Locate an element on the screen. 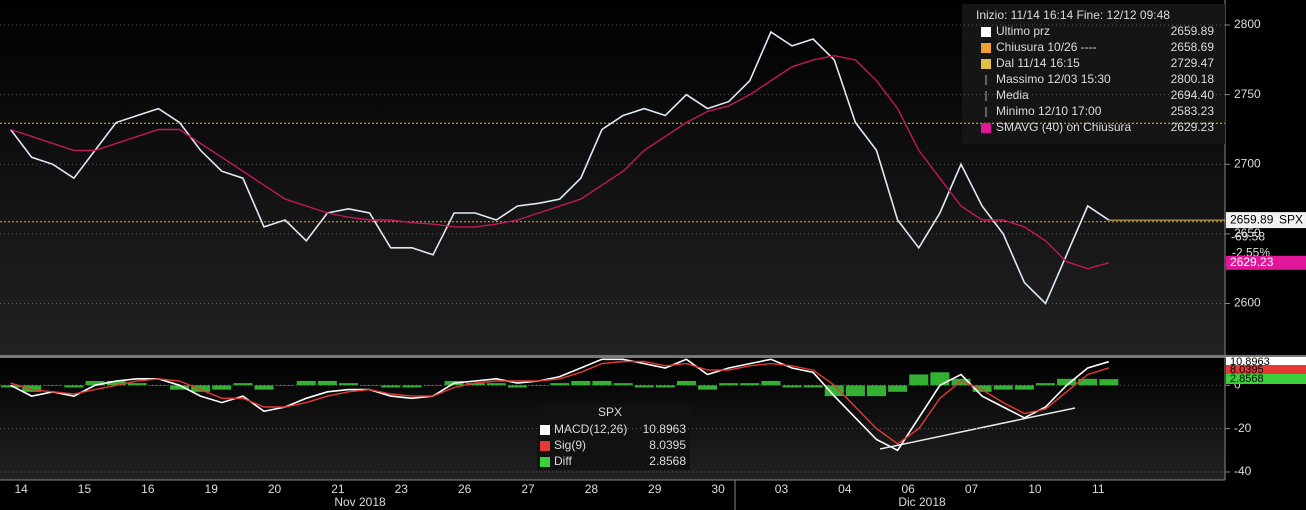 Image resolution: width=1306 pixels, height=510 pixels. legend-box is located at coordinates (1093, 74).